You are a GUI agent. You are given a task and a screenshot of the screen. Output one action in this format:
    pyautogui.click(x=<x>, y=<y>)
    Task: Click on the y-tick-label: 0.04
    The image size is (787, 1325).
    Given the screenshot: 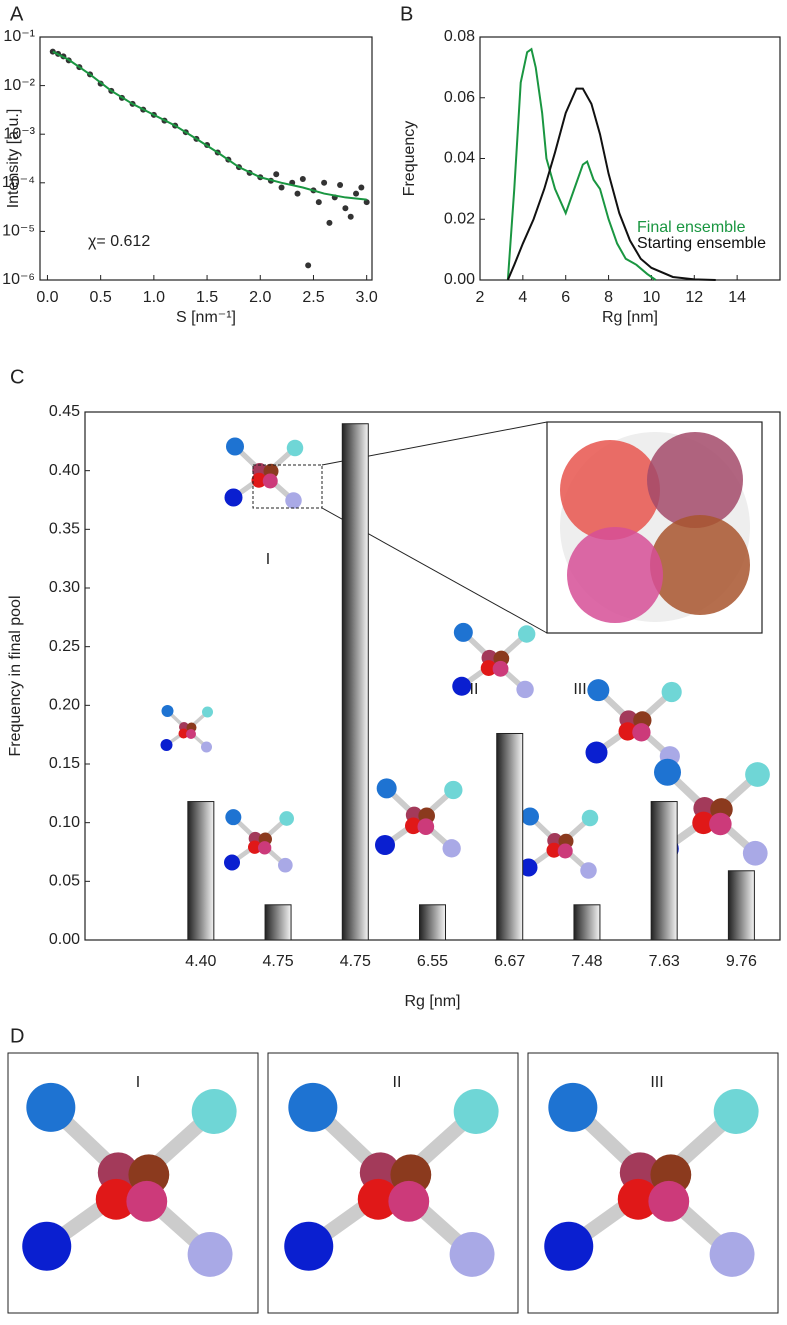 What is the action you would take?
    pyautogui.click(x=459, y=158)
    